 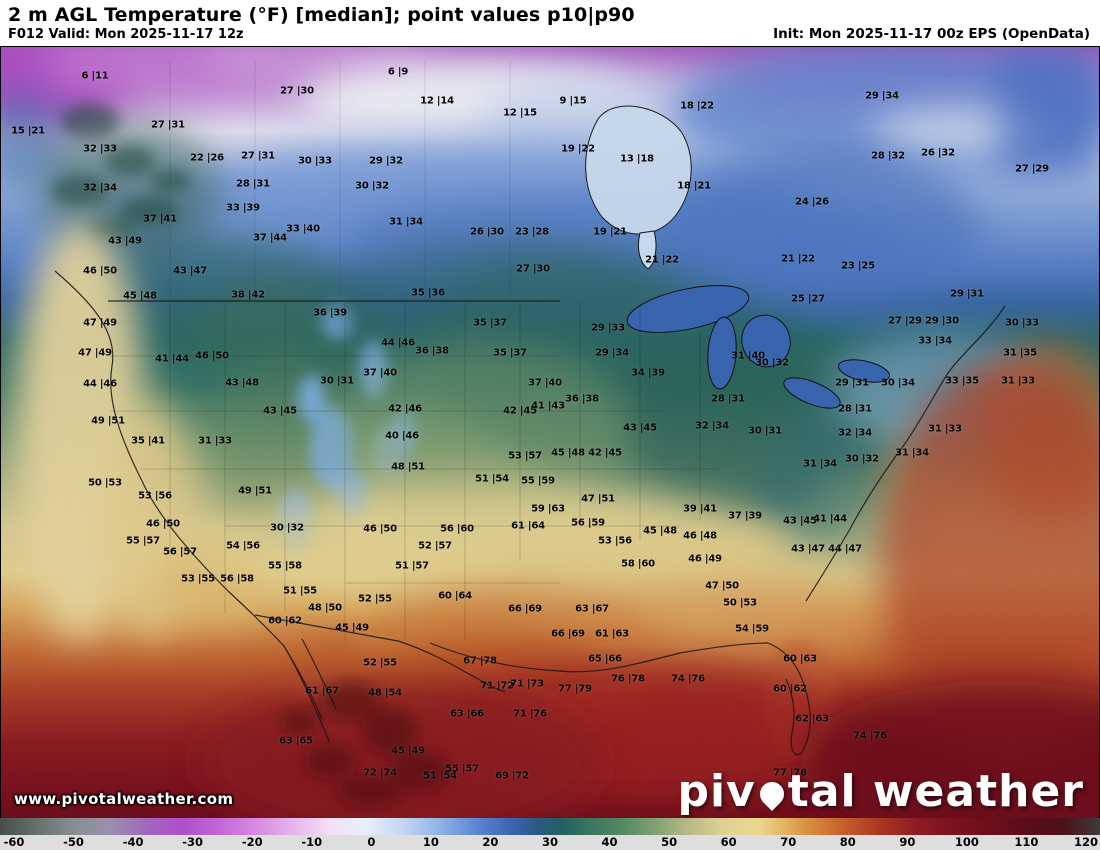 I want to click on colorbar-tick: 110, so click(x=1026, y=842).